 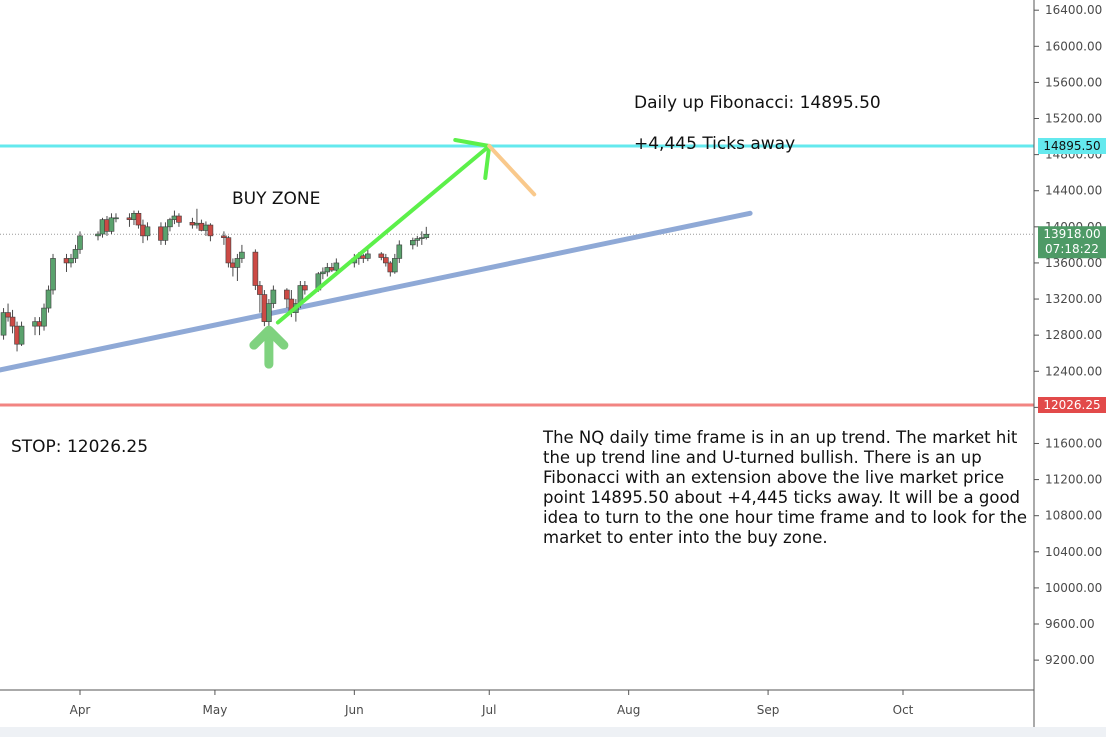 What do you see at coordinates (1073, 299) in the screenshot?
I see `y-tick-label: 13200.00` at bounding box center [1073, 299].